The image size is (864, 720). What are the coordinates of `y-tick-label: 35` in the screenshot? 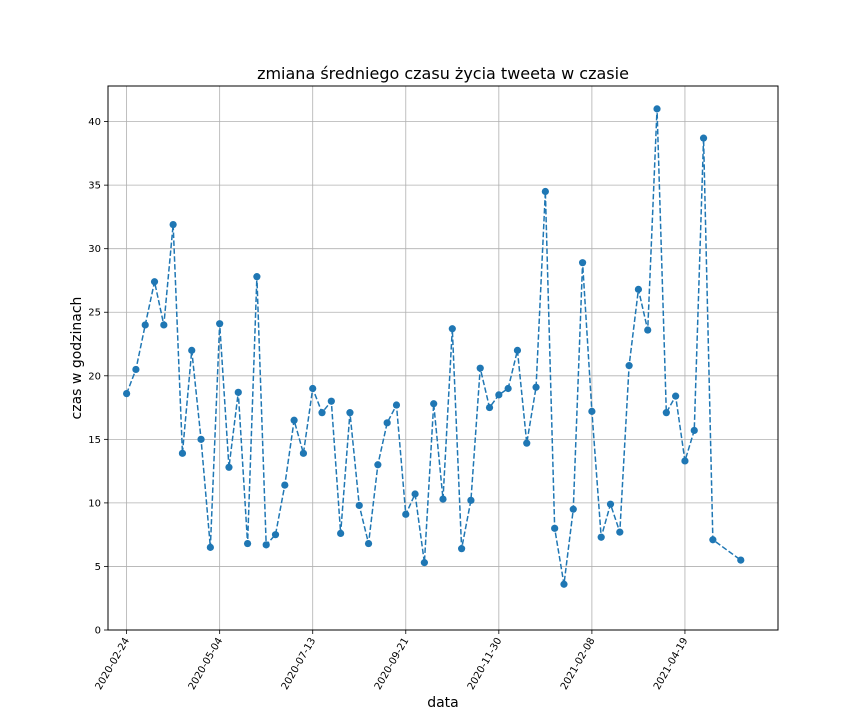 It's located at (94, 186).